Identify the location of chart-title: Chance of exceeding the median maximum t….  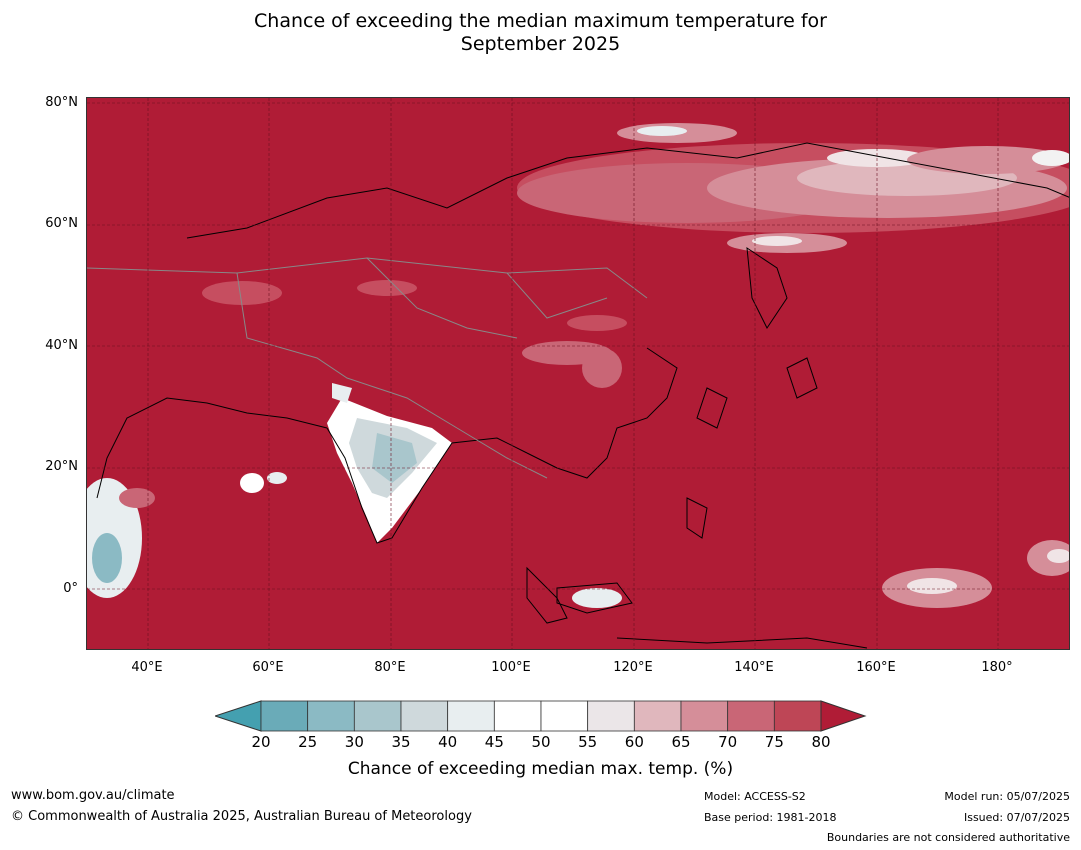
(540, 33).